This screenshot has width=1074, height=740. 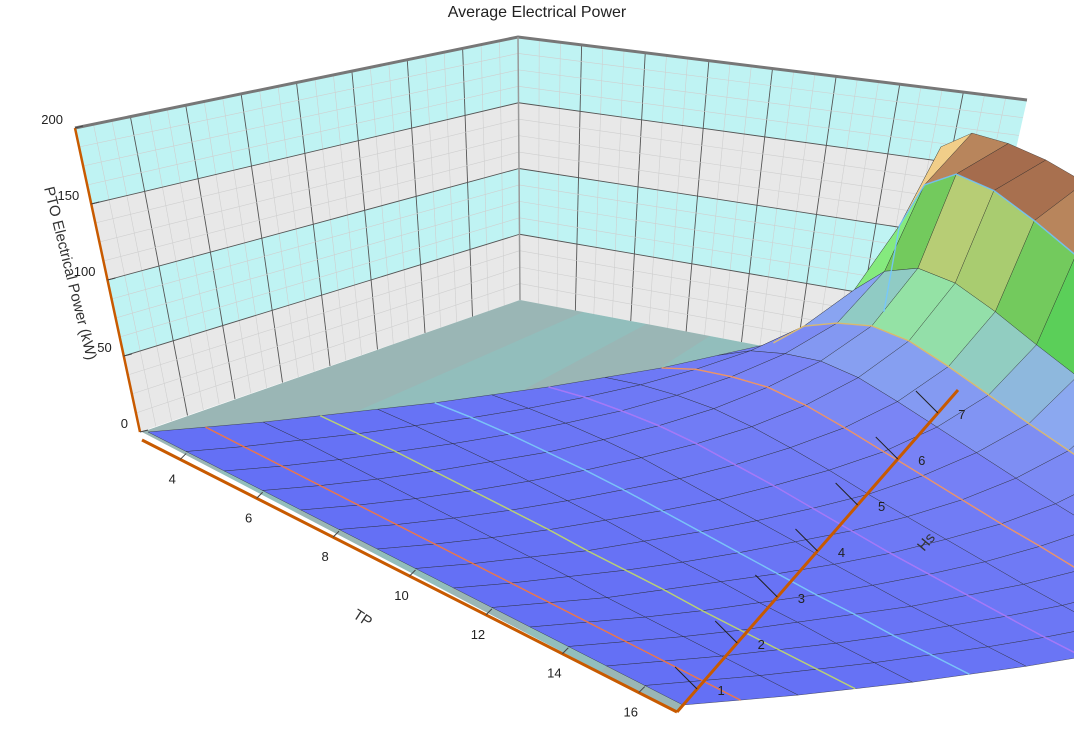 What do you see at coordinates (362, 618) in the screenshot?
I see `x-axis-label: TP` at bounding box center [362, 618].